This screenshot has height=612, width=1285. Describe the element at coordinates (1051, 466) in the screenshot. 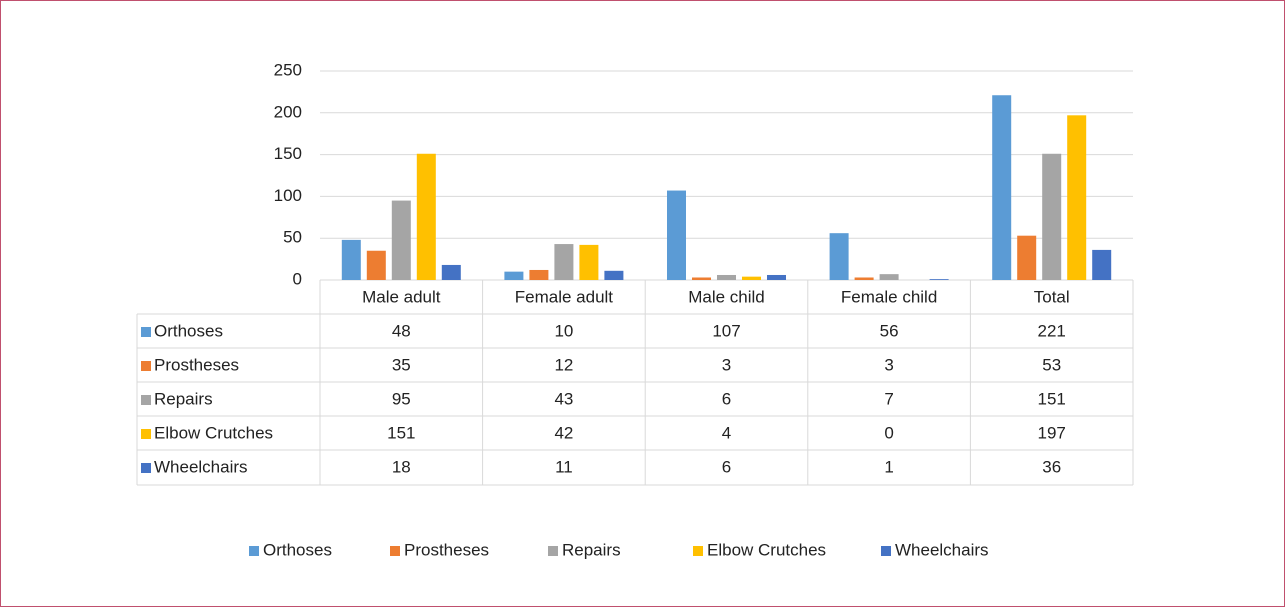

I see `table-cell: 36` at that location.